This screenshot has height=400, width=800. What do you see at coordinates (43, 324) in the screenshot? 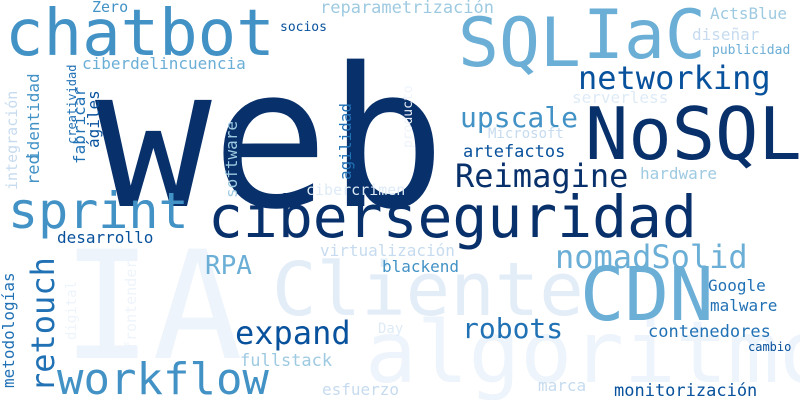
I see `word-retouch: retouch` at bounding box center [43, 324].